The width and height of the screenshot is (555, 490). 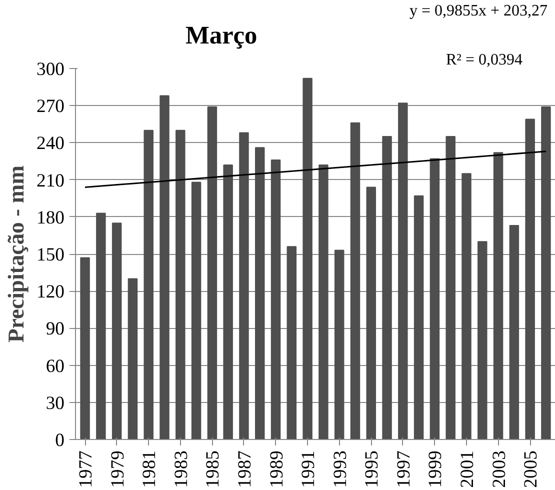 What do you see at coordinates (86, 469) in the screenshot?
I see `x-tick-label: 1977` at bounding box center [86, 469].